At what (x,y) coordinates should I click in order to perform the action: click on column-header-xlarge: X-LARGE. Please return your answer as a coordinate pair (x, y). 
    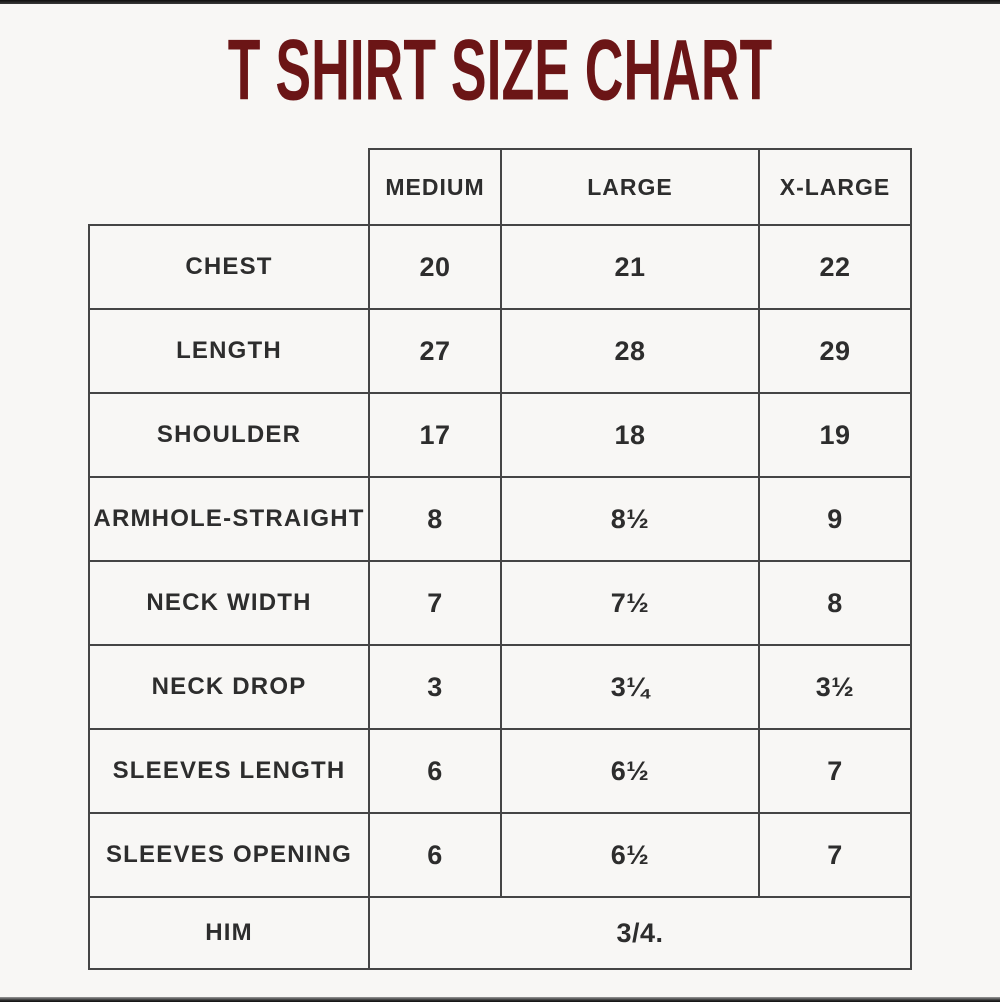
    Looking at the image, I should click on (835, 186).